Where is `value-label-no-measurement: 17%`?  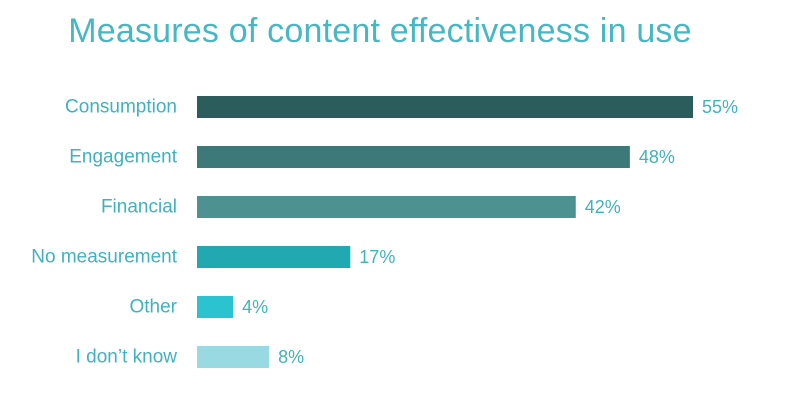
value-label-no-measurement: 17% is located at coordinates (377, 257).